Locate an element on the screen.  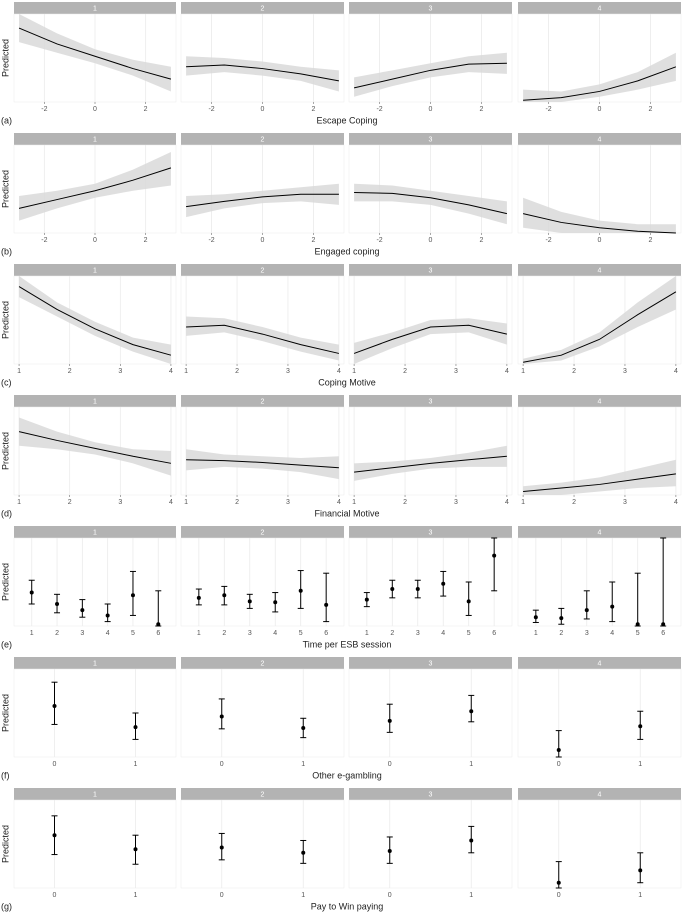
x-axis-label: Other e-gambling is located at coordinates (347, 775).